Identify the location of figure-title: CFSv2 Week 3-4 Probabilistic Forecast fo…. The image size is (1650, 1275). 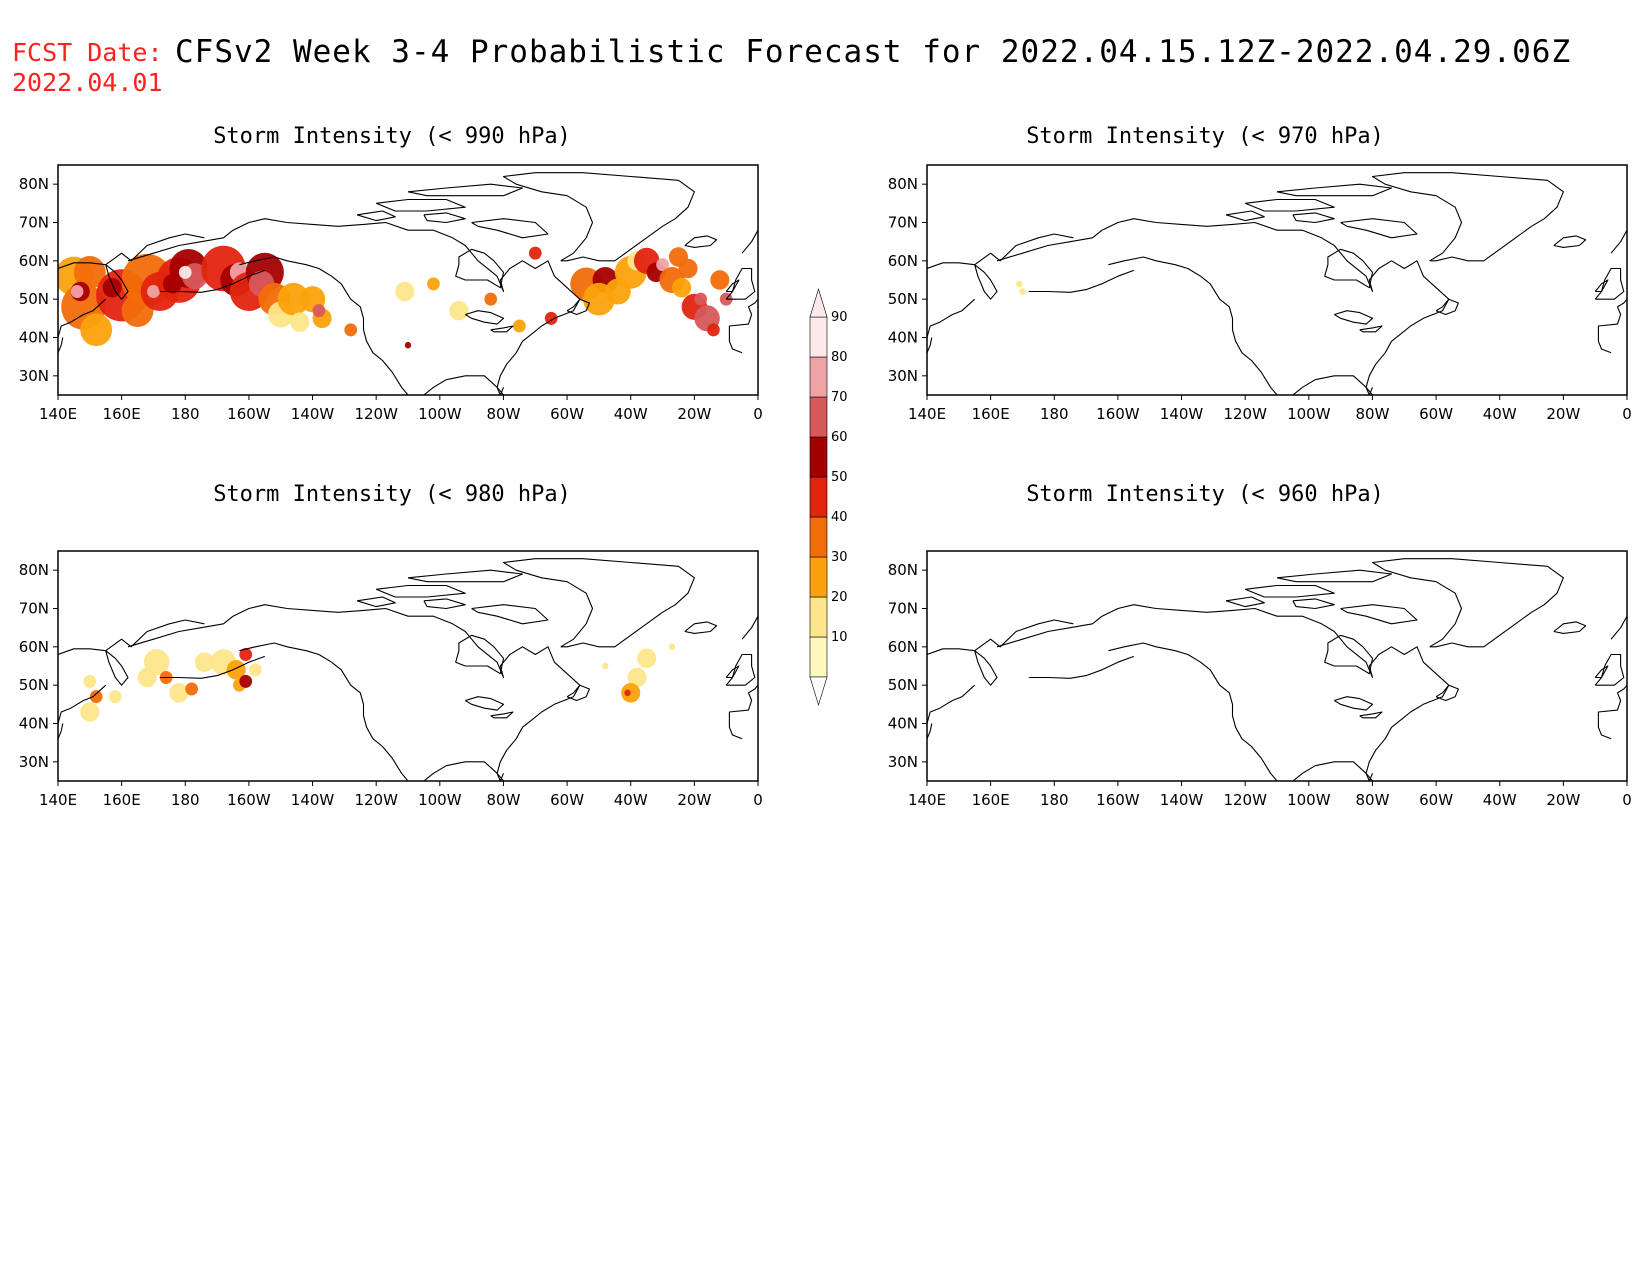
(873, 52).